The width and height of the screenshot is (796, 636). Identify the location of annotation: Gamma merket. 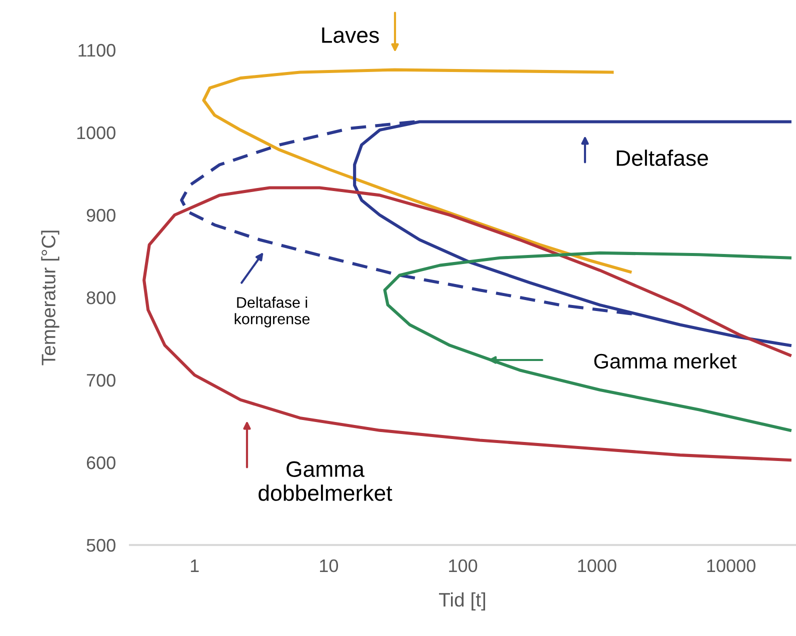
(665, 361).